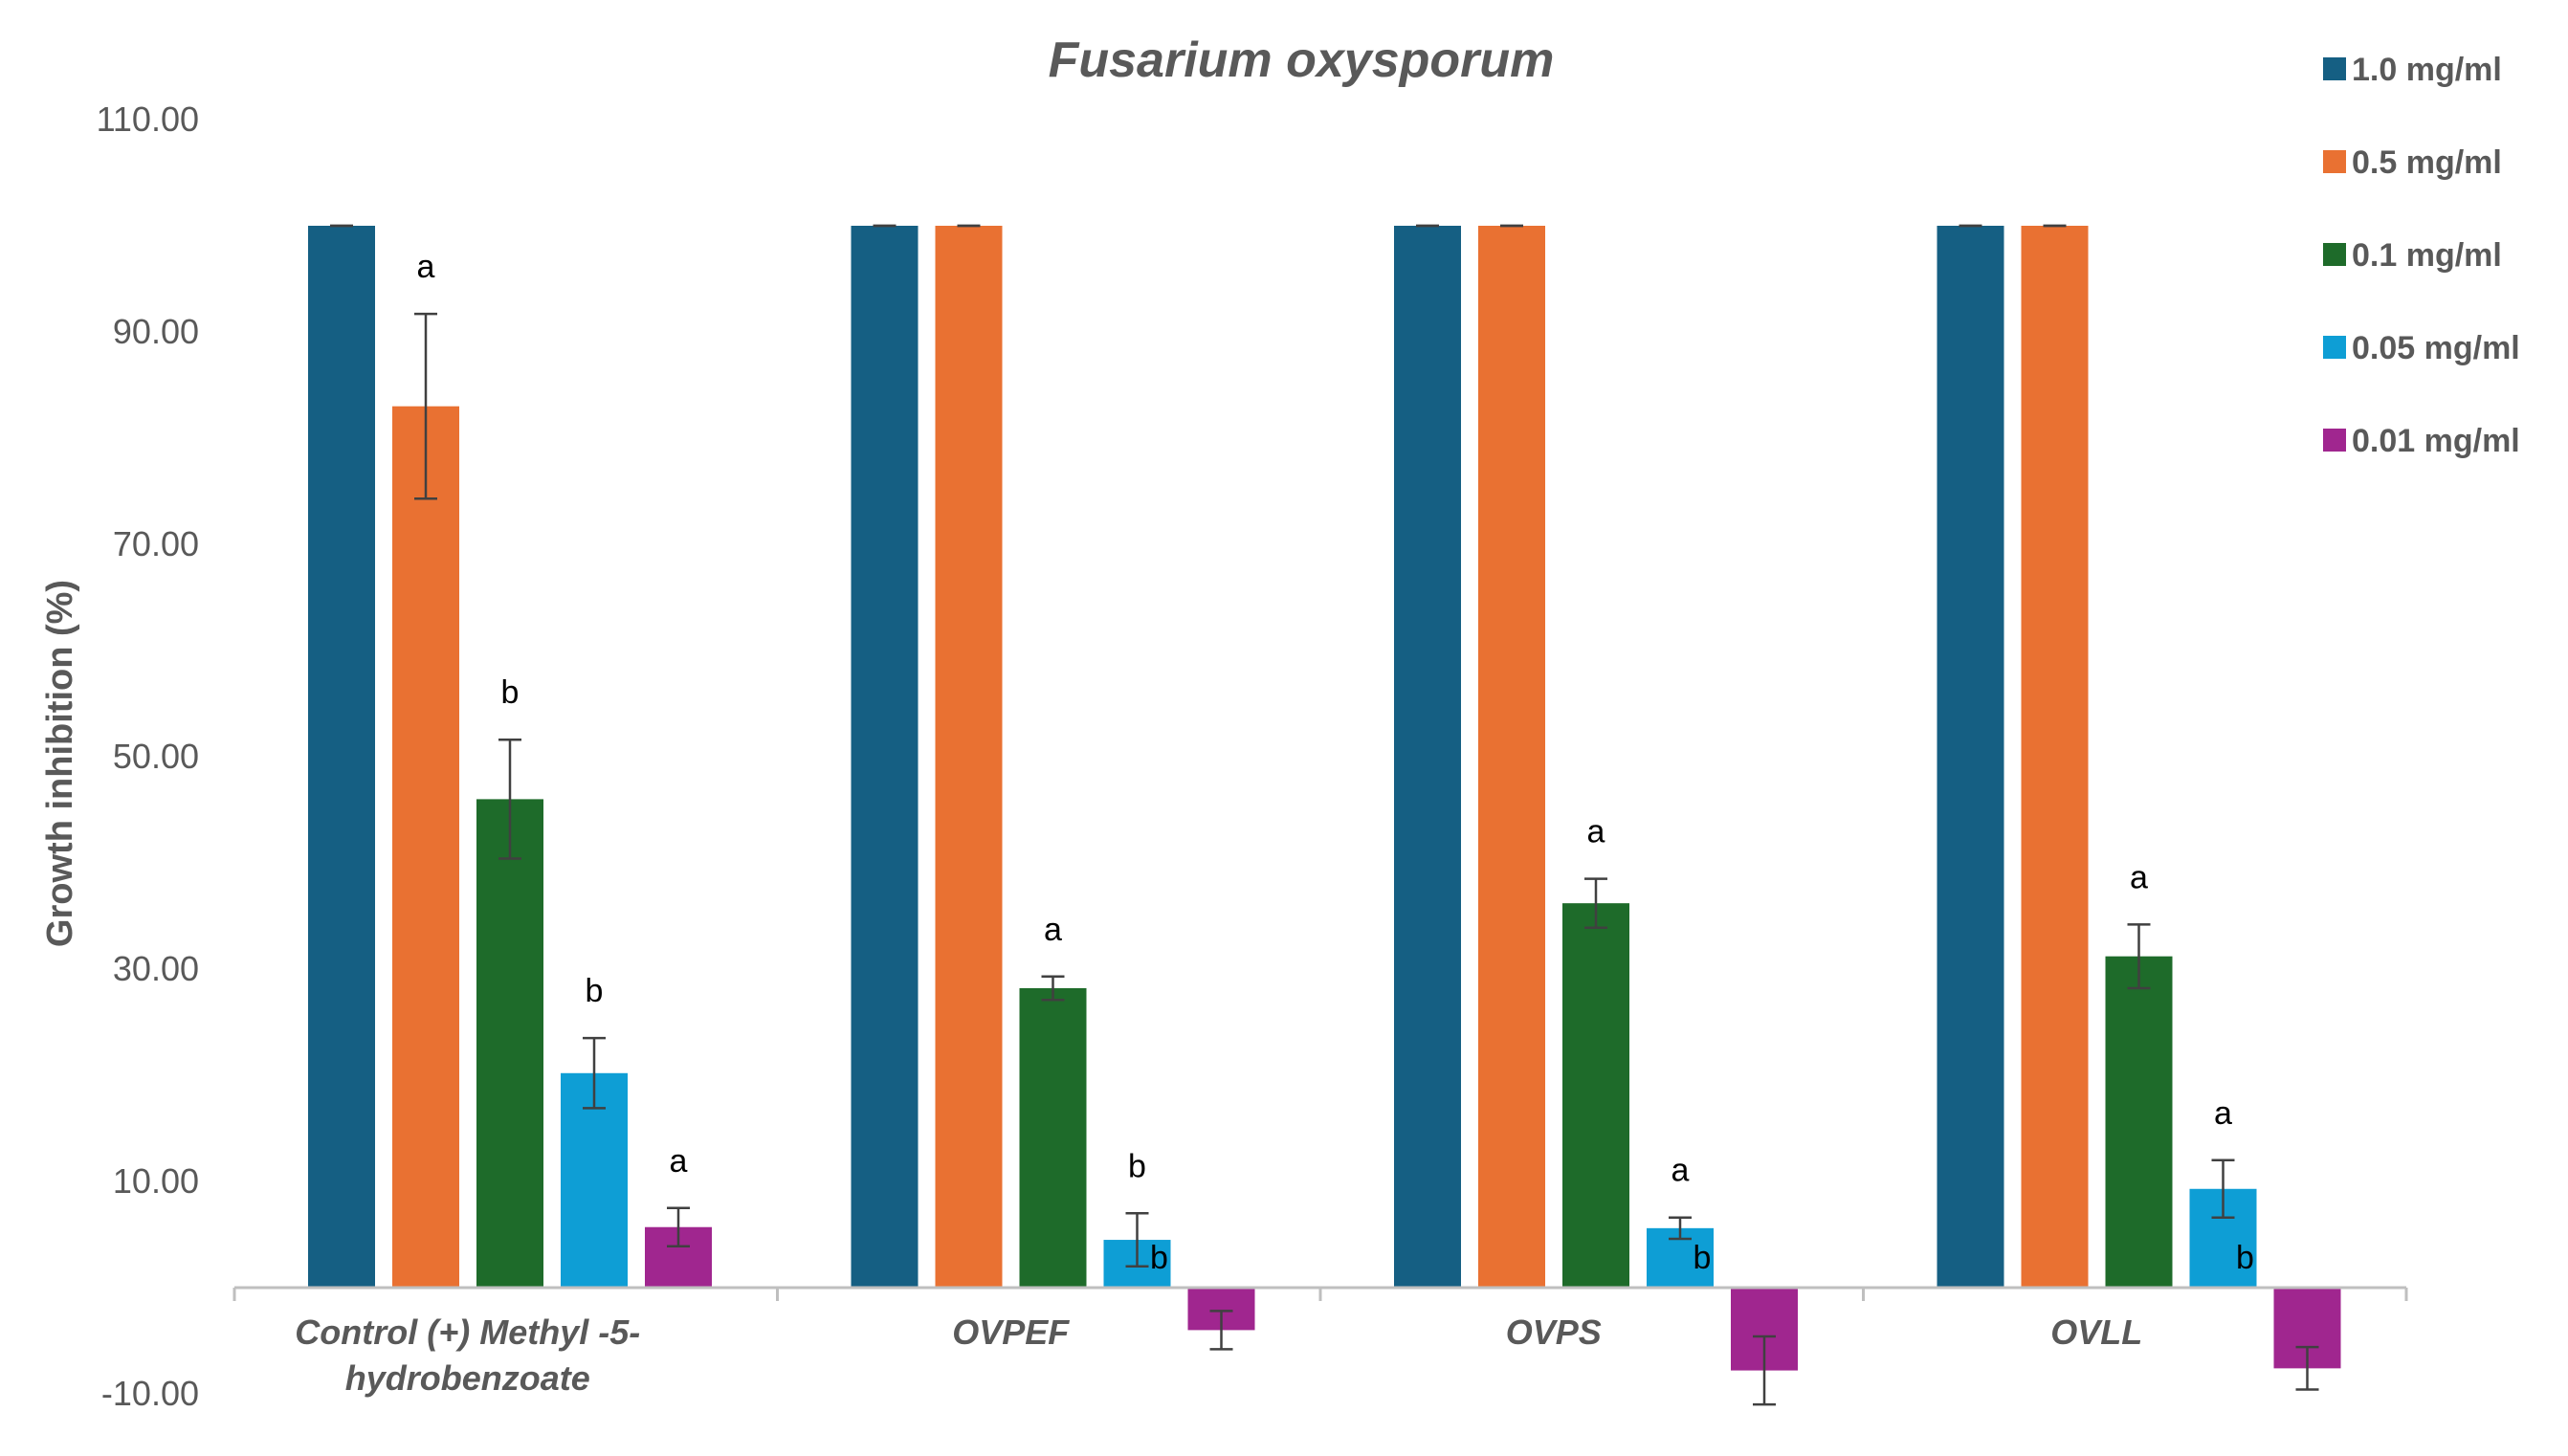 The height and width of the screenshot is (1456, 2568). I want to click on x-axis-tick-marks, so click(1320, 1295).